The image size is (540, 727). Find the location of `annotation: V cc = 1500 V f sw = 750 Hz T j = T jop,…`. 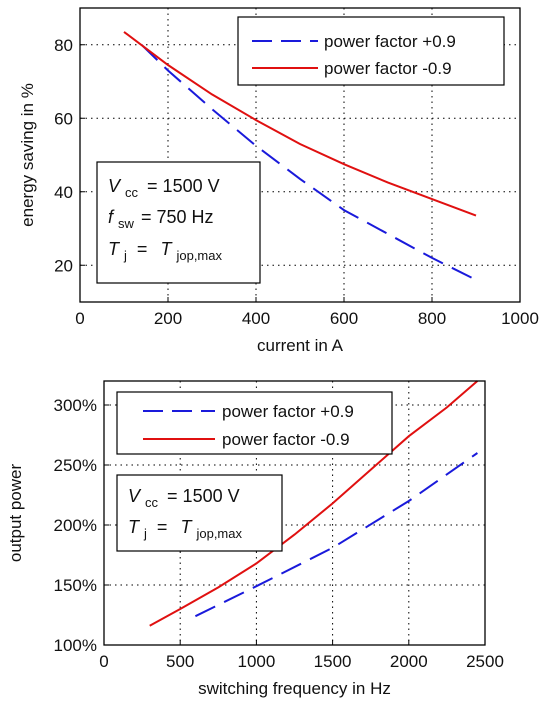

annotation: V cc = 1500 V f sw = 750 Hz T j = T jop,… is located at coordinates (178, 222).